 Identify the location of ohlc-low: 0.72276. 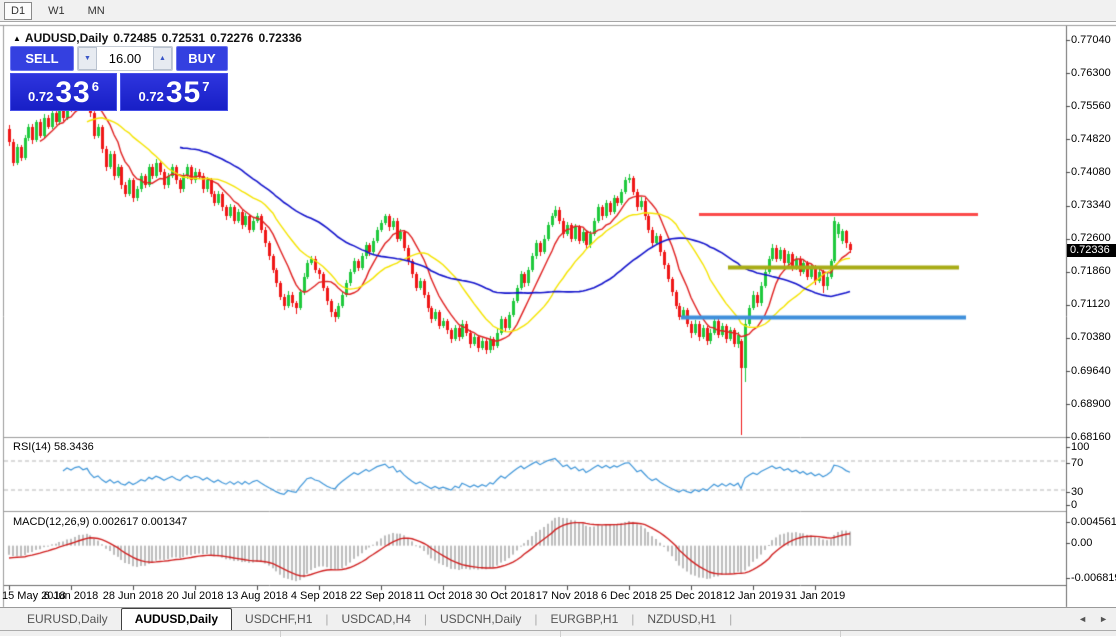
(232, 38).